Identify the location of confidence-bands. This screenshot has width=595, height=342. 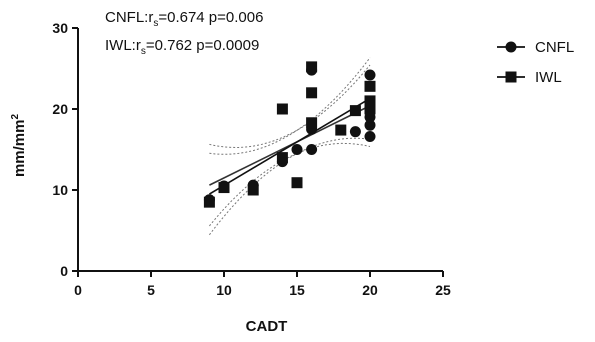
(290, 146).